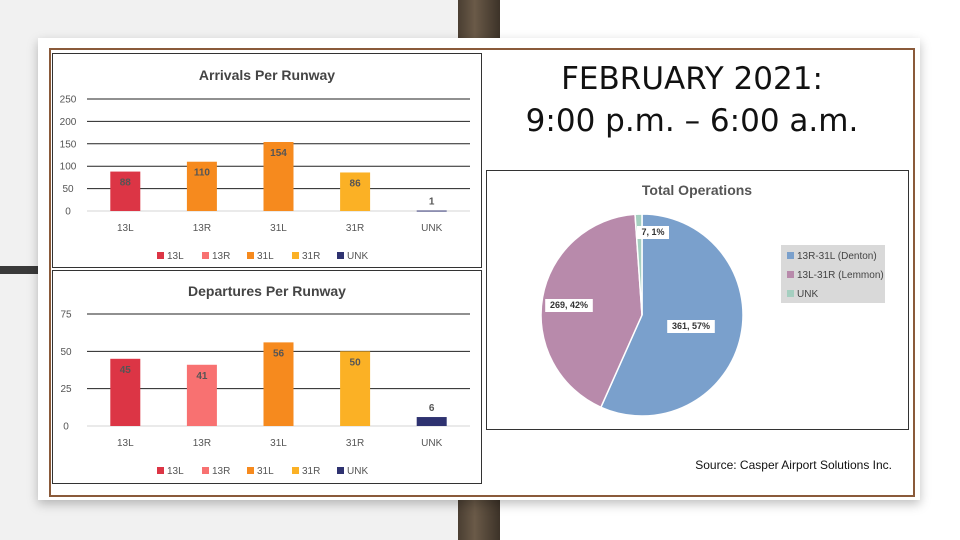 This screenshot has width=960, height=540. Describe the element at coordinates (431, 421) in the screenshot. I see `departures-bar-unk` at that location.